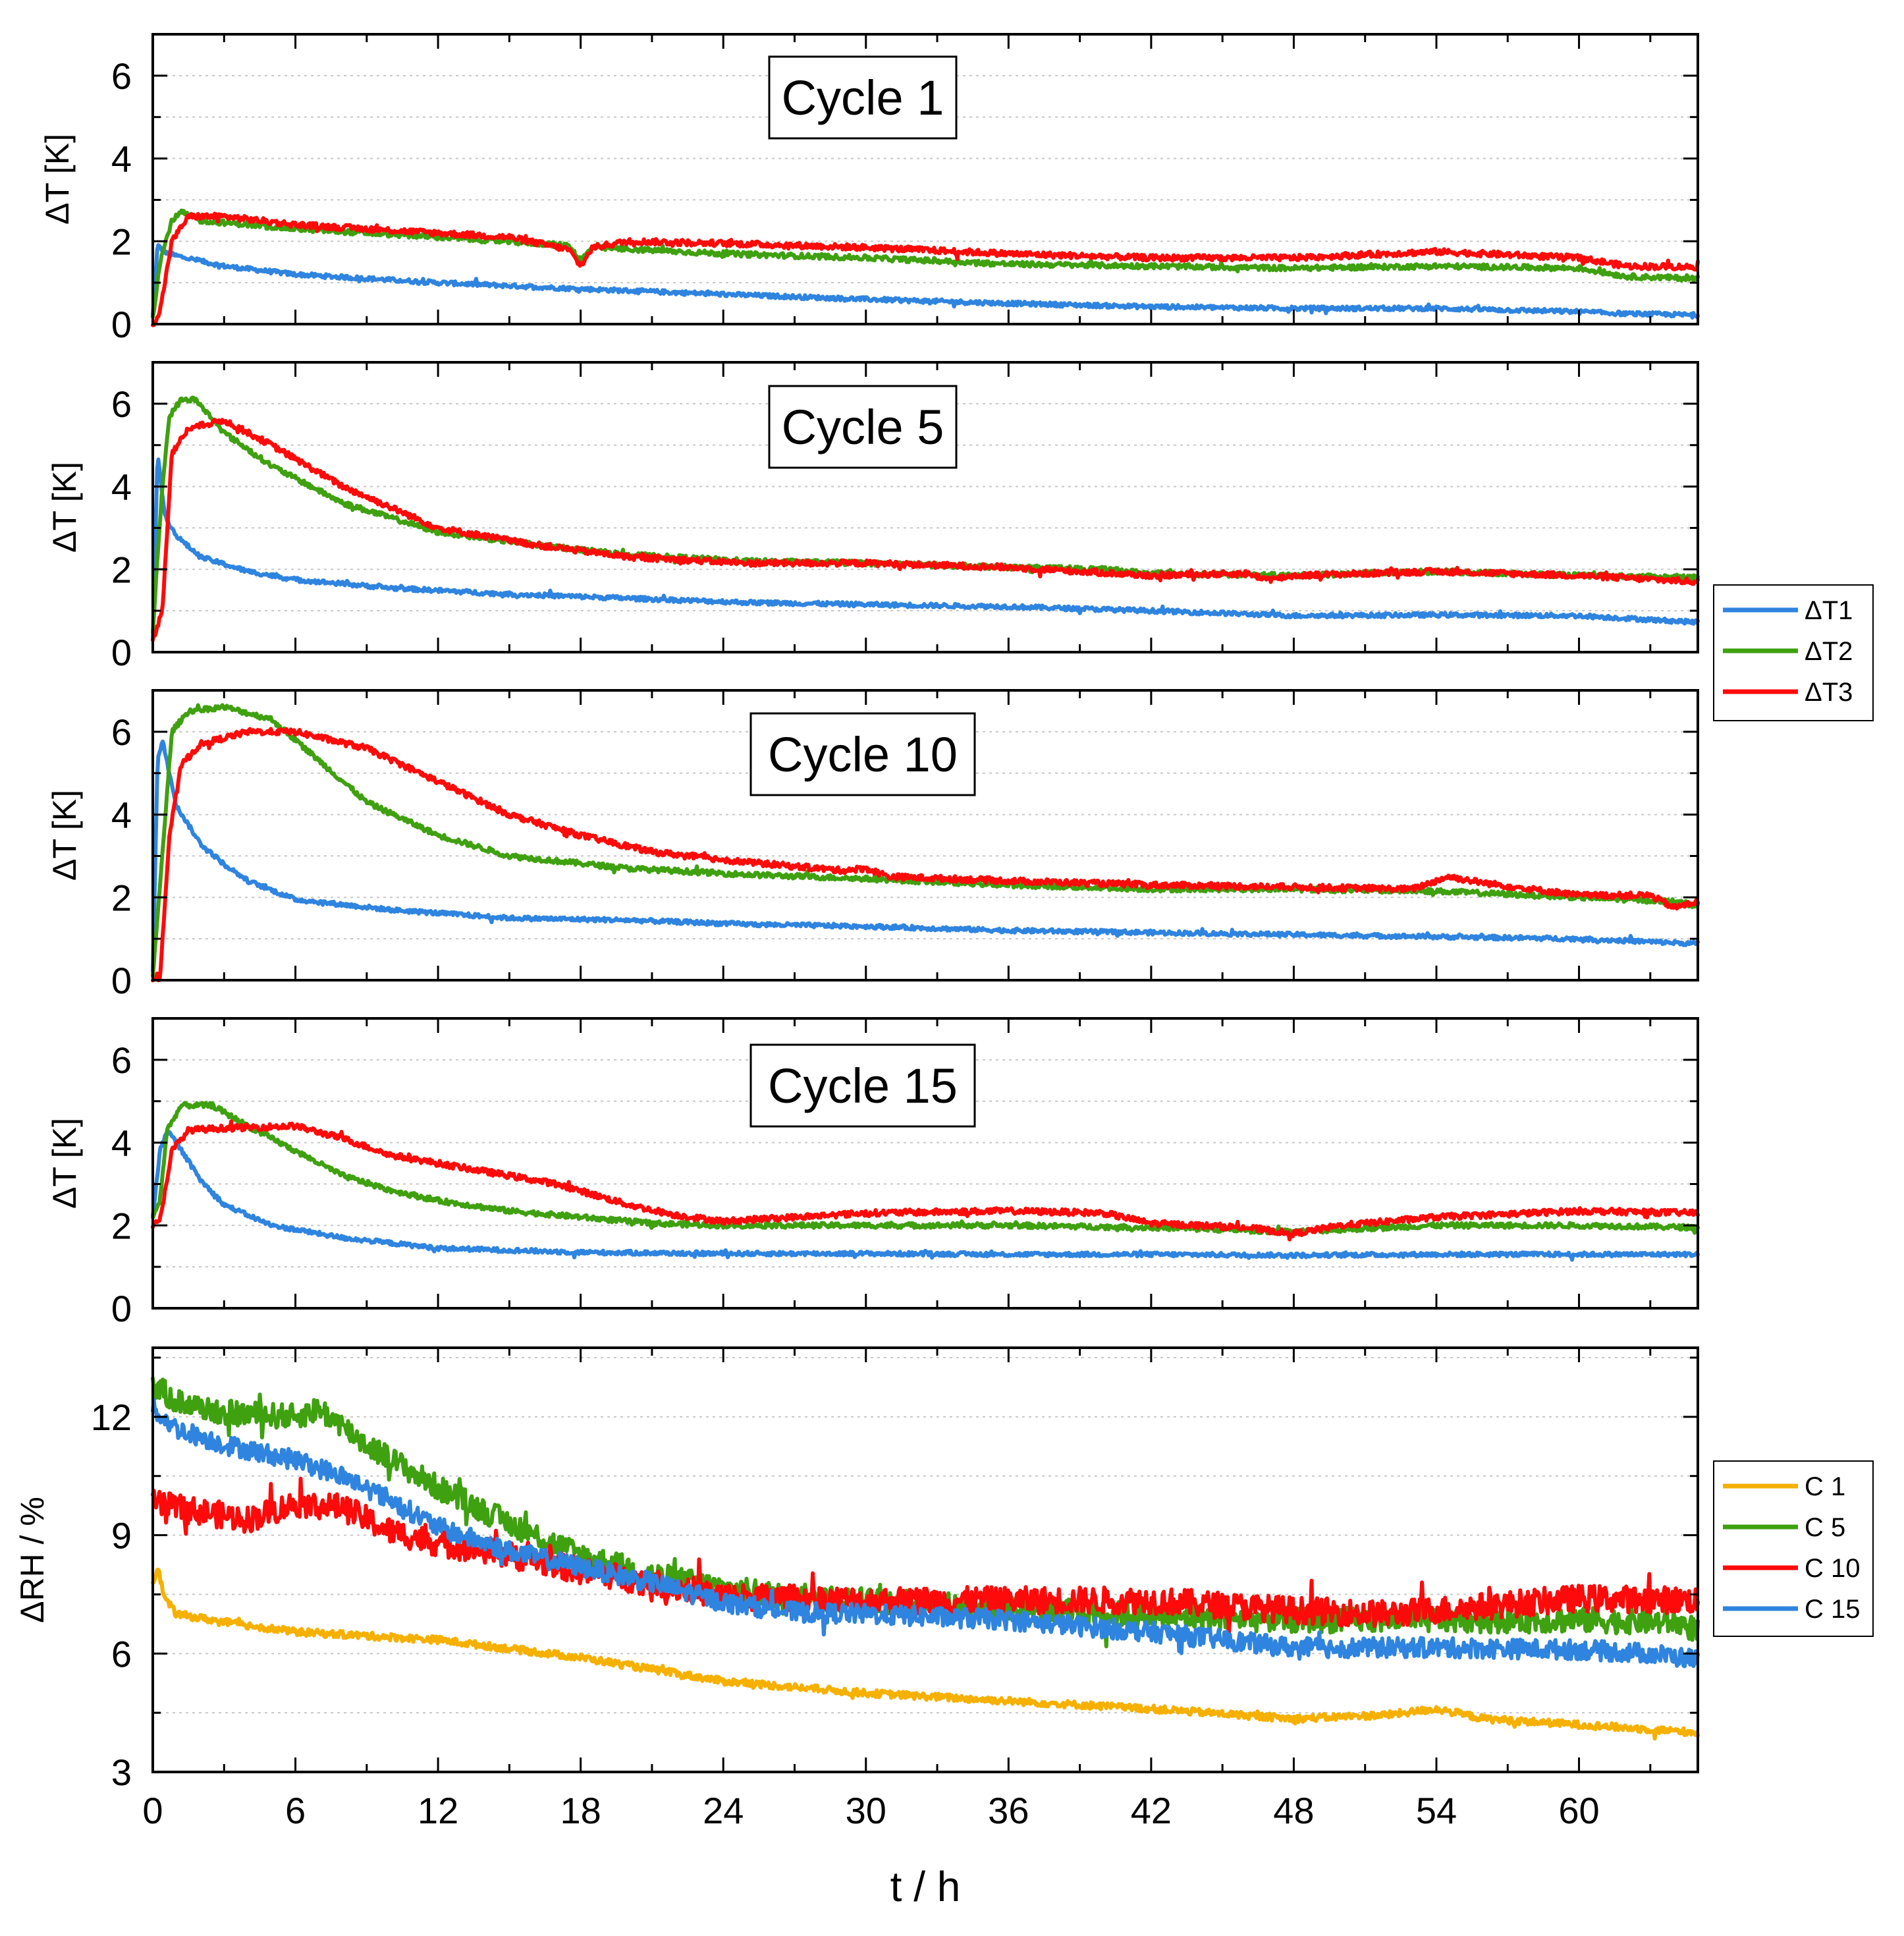 The width and height of the screenshot is (1904, 1936). I want to click on legend-item-c10: C 10, so click(1792, 1568).